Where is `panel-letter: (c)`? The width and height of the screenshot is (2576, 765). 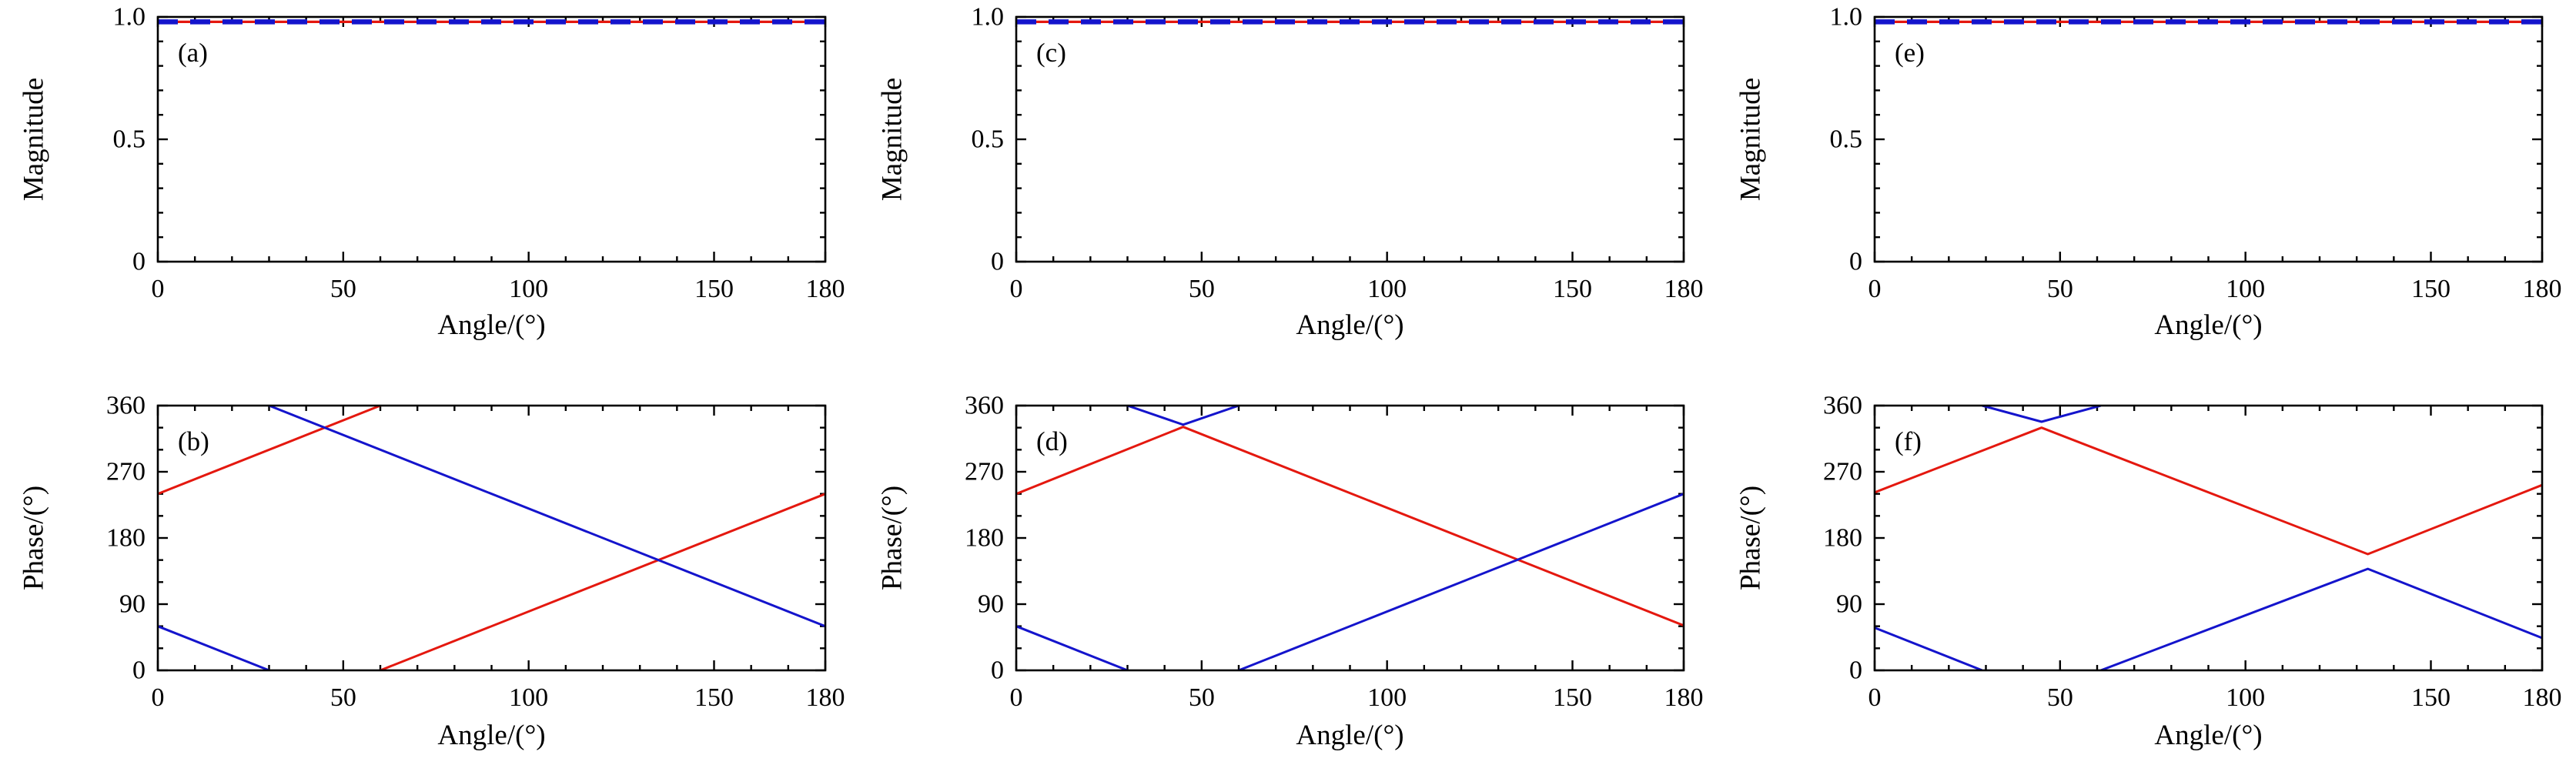
panel-letter: (c) is located at coordinates (1051, 53).